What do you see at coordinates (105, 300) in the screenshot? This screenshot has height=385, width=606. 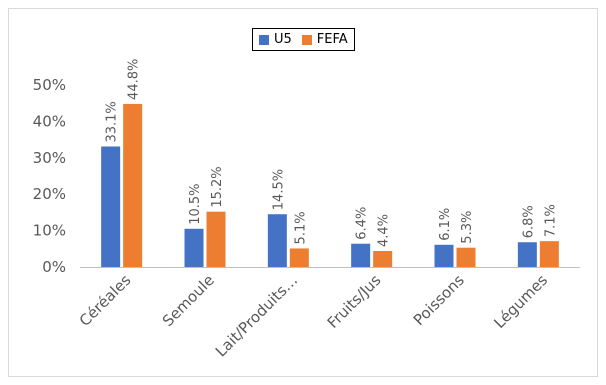 I see `x-tick-label: Céréales` at bounding box center [105, 300].